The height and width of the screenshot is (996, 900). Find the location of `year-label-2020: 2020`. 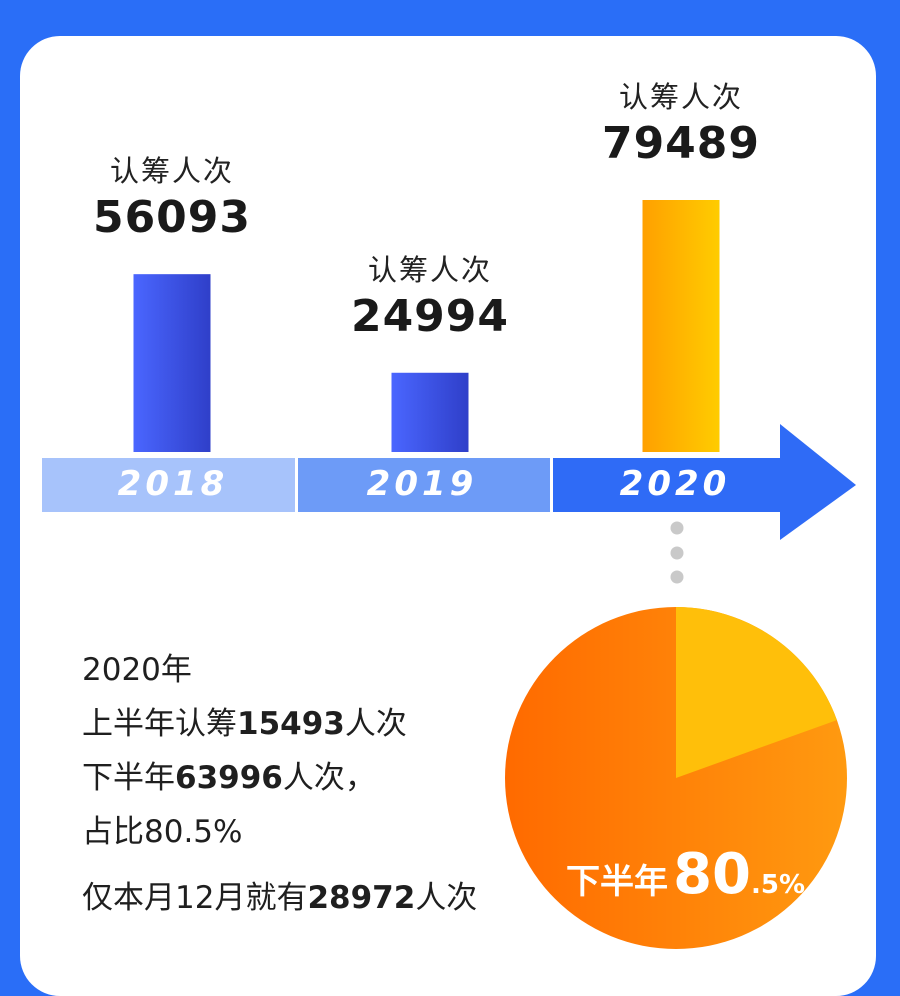

year-label-2020: 2020 is located at coordinates (675, 484).